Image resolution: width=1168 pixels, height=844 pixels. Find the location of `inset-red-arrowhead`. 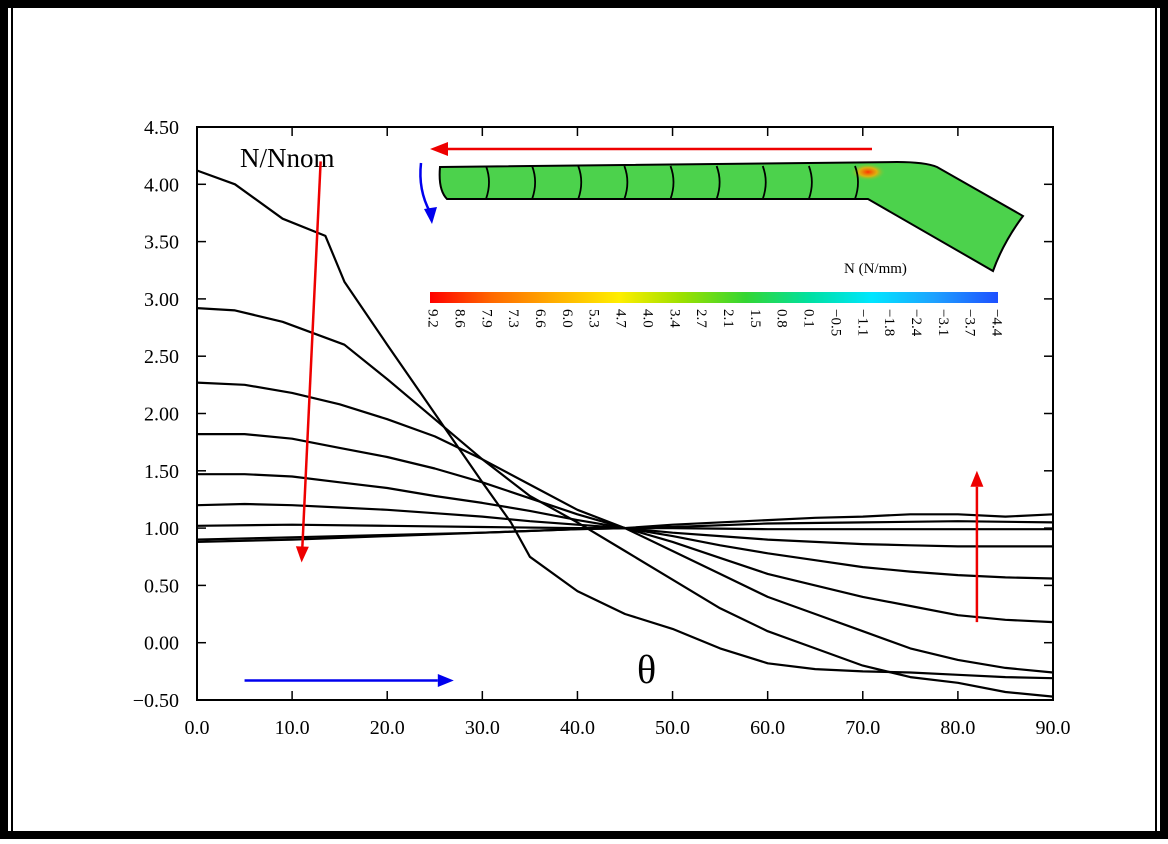

inset-red-arrowhead is located at coordinates (439, 149).